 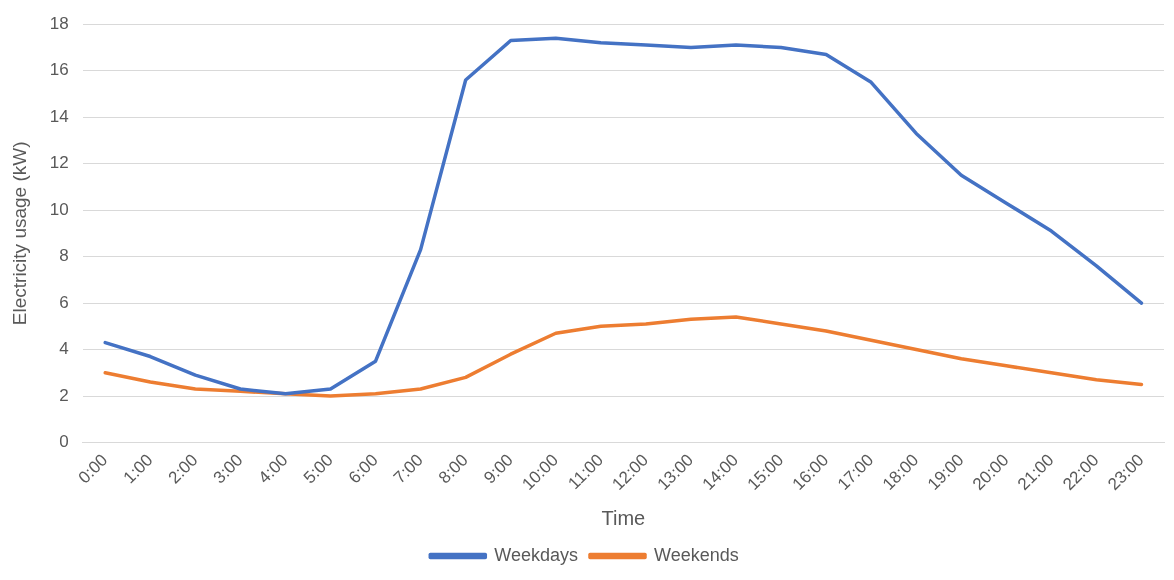 I want to click on y-tick-label: 6, so click(x=64, y=302).